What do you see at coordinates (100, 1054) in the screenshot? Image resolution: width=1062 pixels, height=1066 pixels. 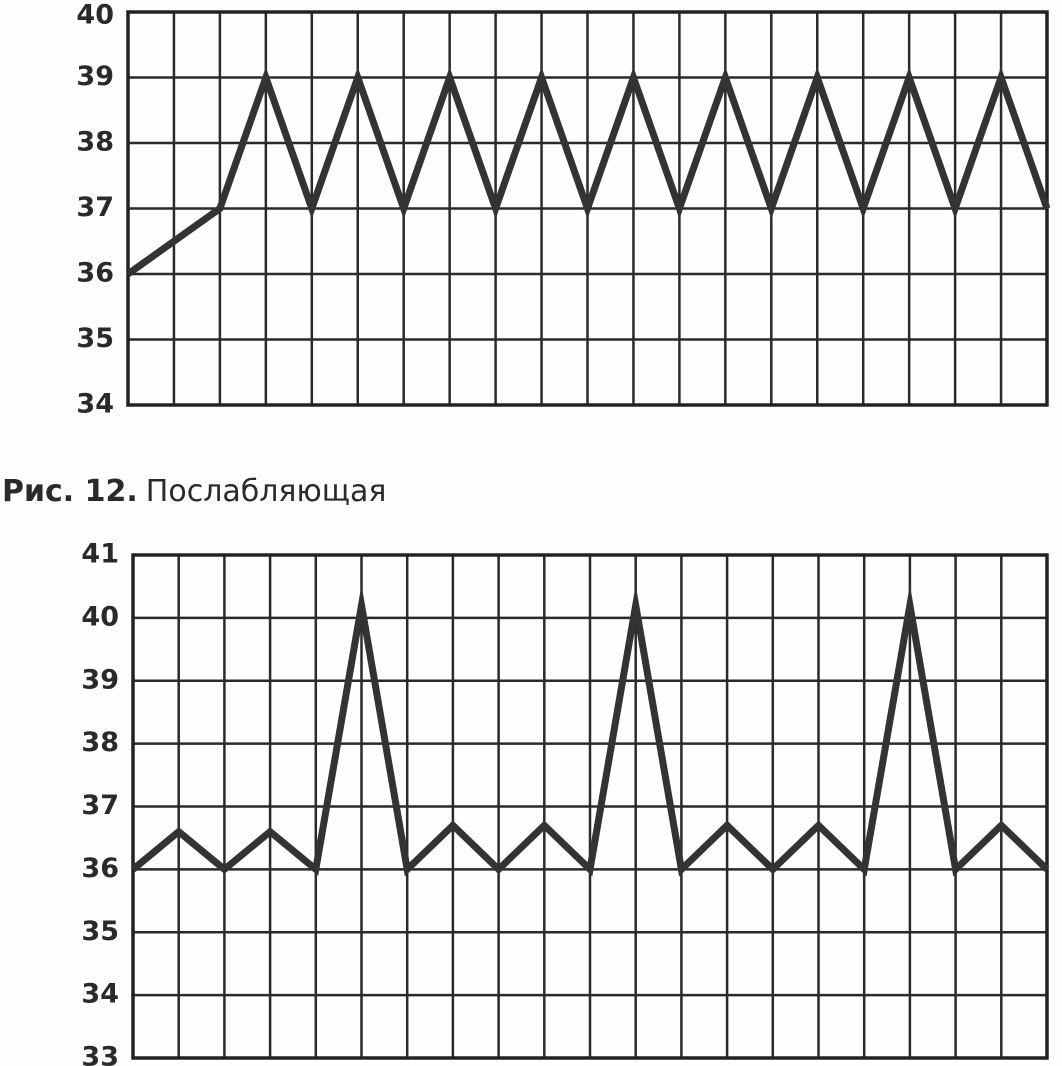 I see `y-tick-label: 33` at bounding box center [100, 1054].